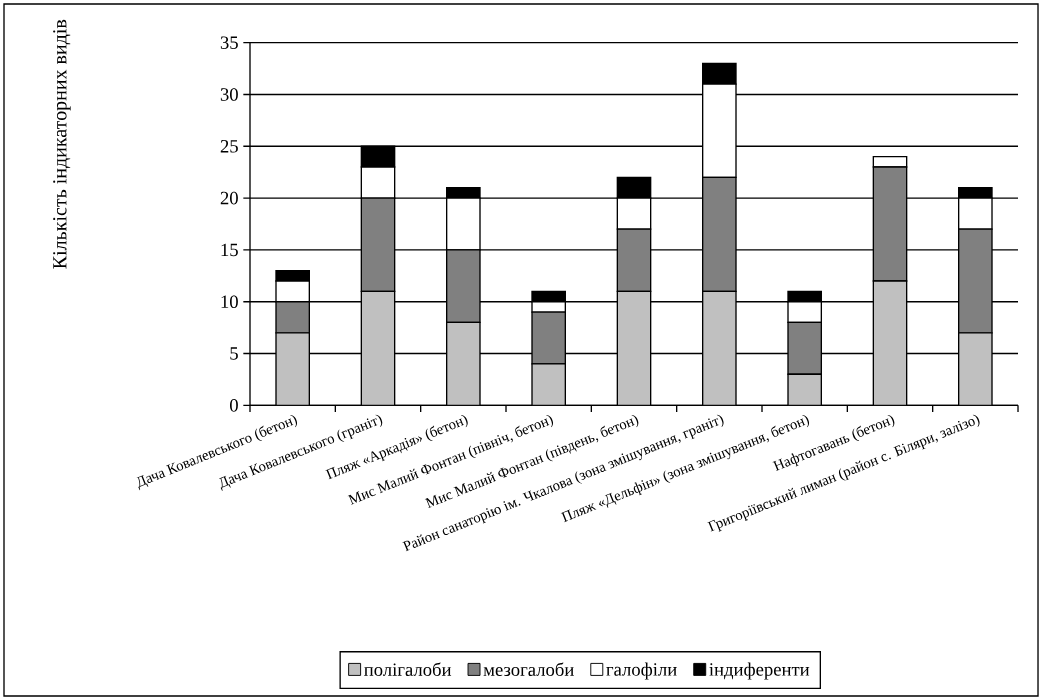  What do you see at coordinates (229, 198) in the screenshot?
I see `y-tick-label: 20` at bounding box center [229, 198].